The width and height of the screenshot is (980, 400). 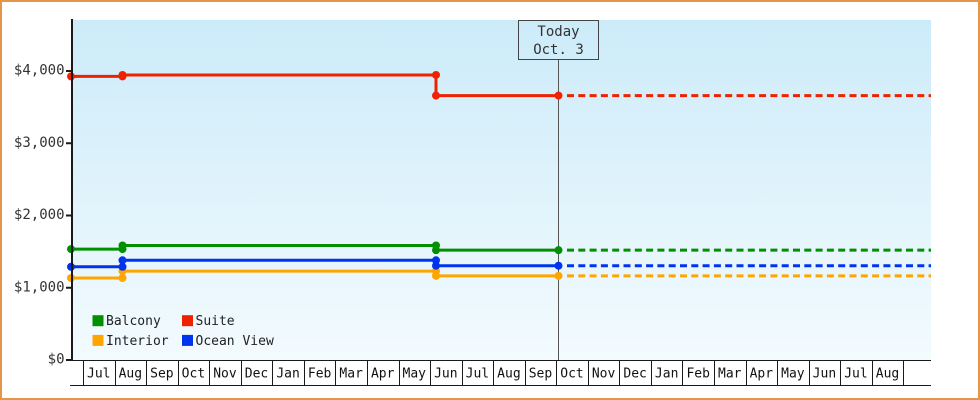 What do you see at coordinates (39, 71) in the screenshot?
I see `y-tick-label: $4,000` at bounding box center [39, 71].